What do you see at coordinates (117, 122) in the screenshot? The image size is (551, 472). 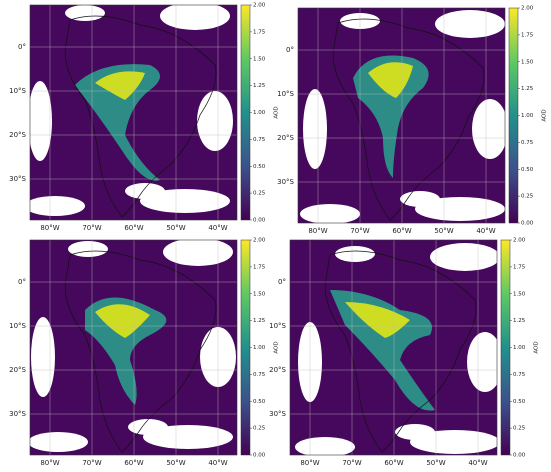 I see `aod-plume` at bounding box center [117, 122].